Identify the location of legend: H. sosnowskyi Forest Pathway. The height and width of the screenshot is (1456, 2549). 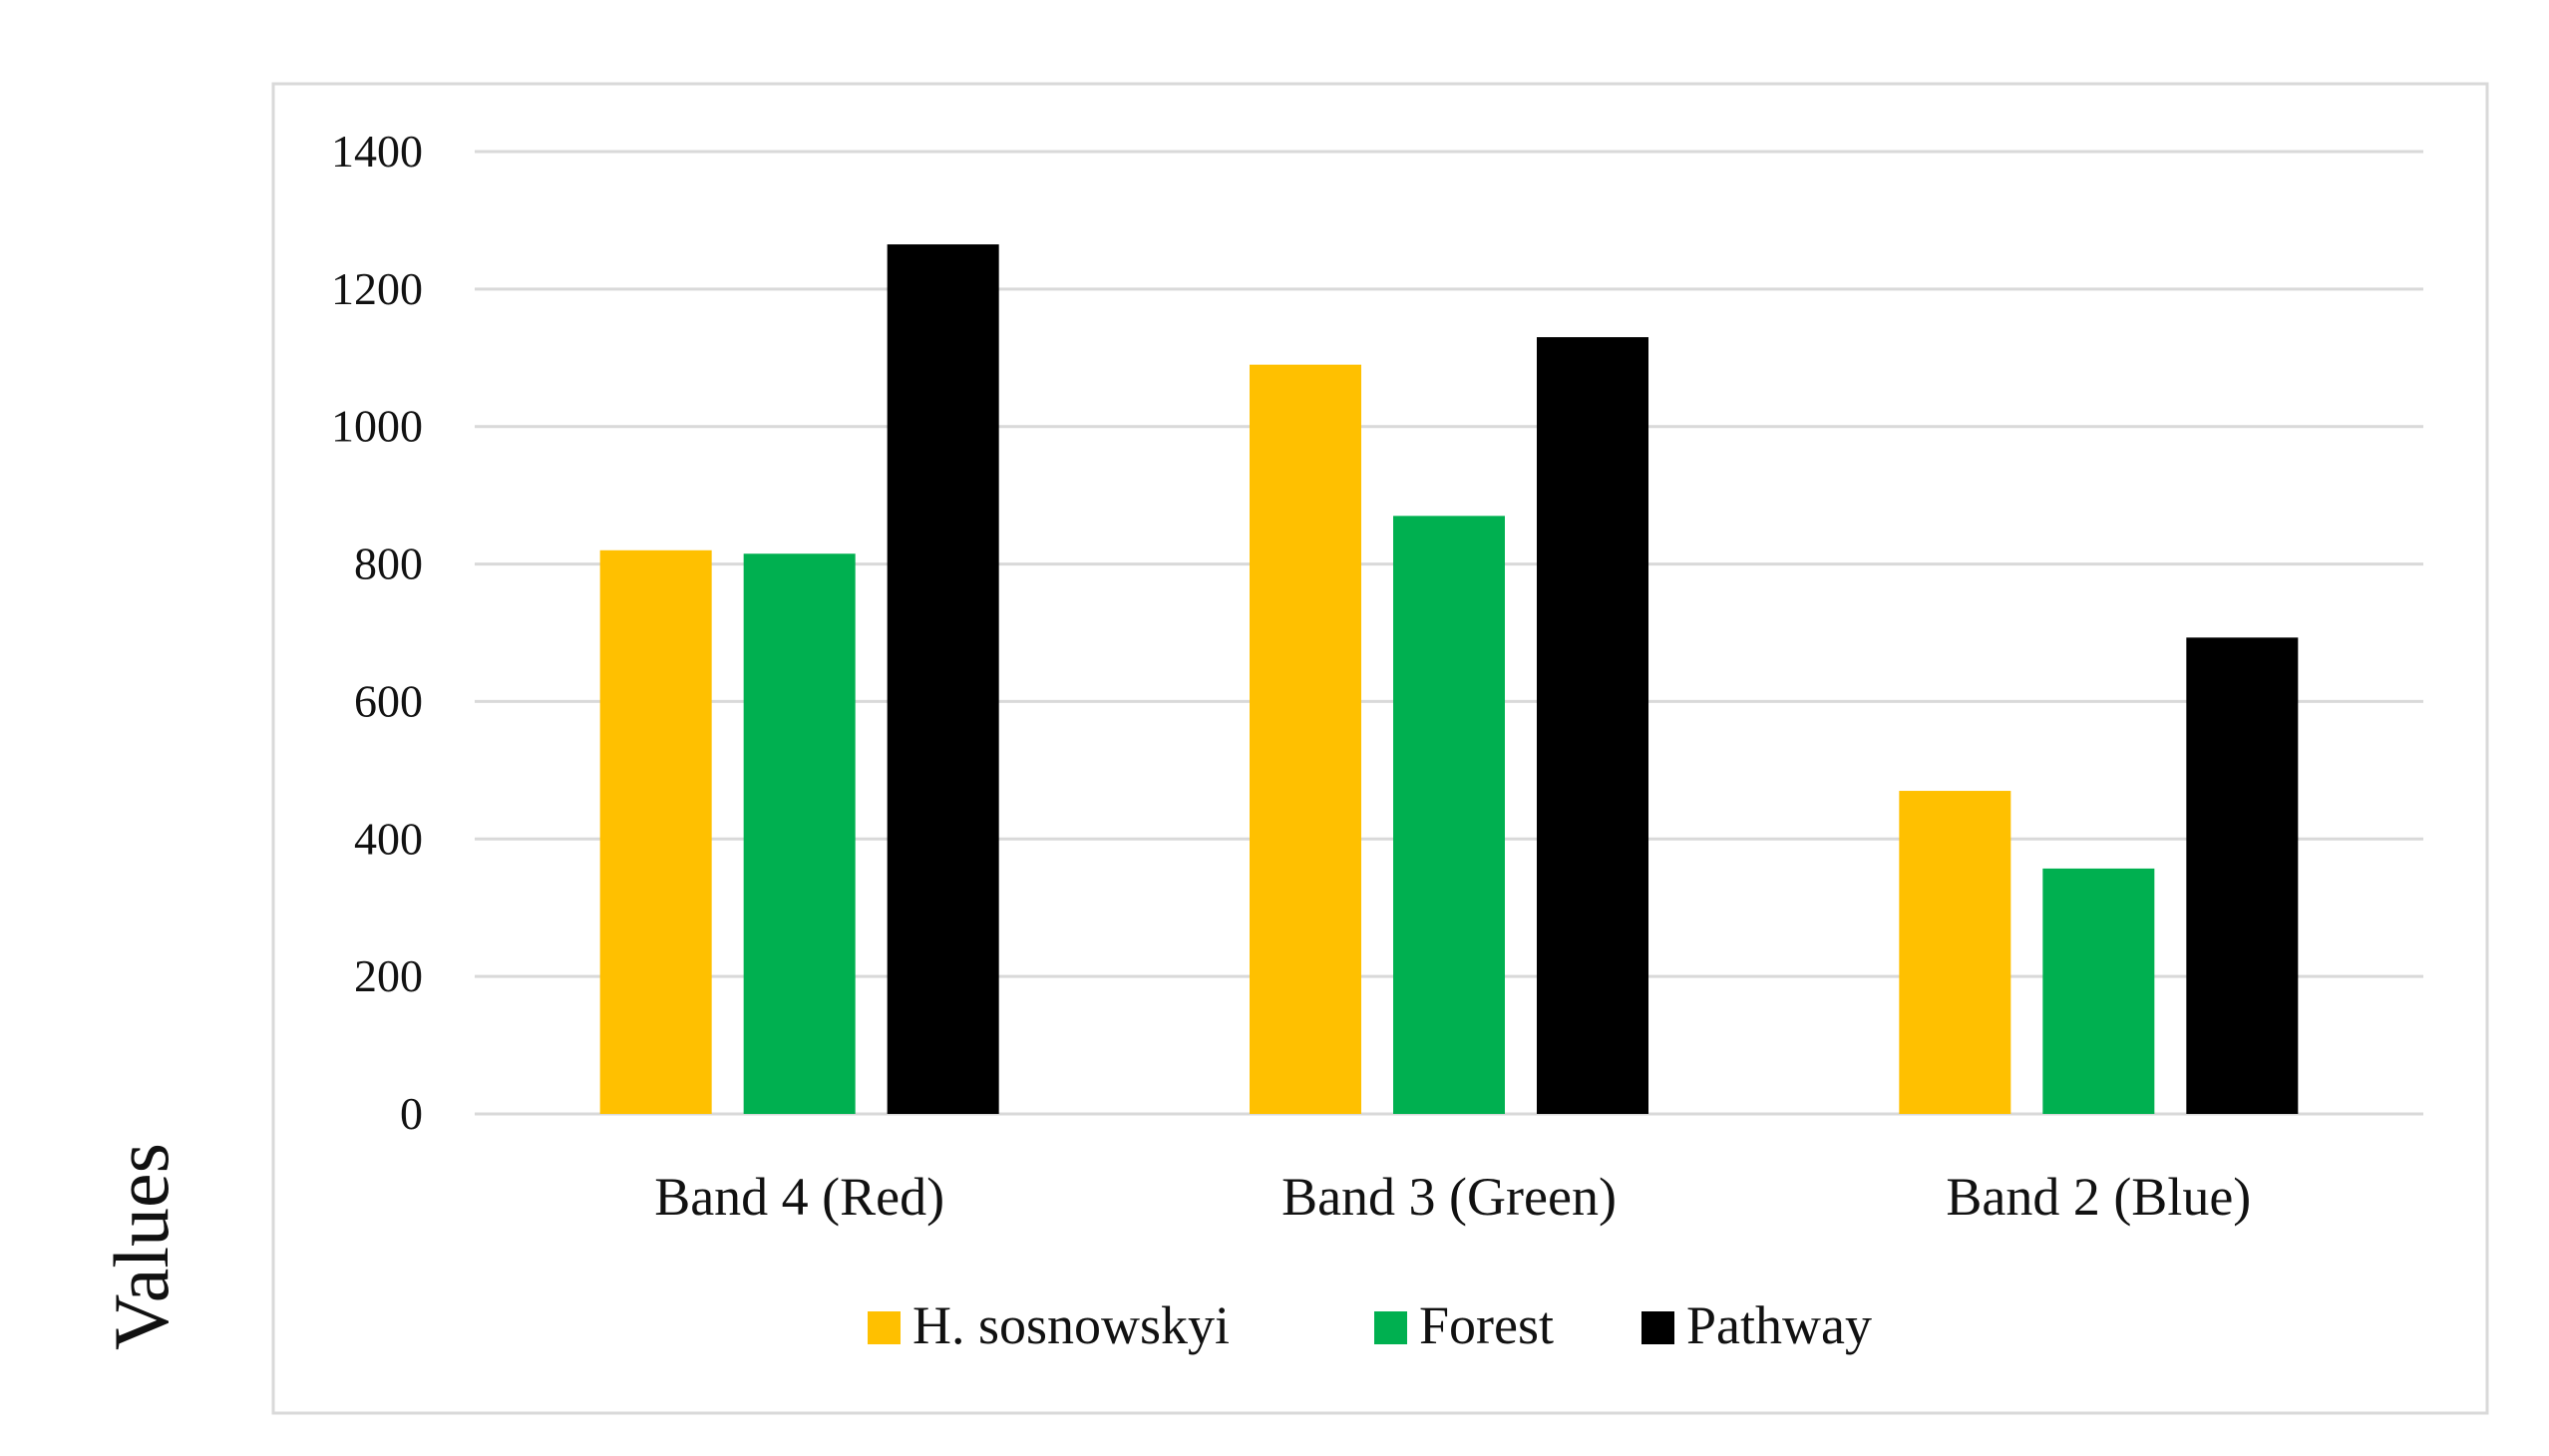
(1370, 1325).